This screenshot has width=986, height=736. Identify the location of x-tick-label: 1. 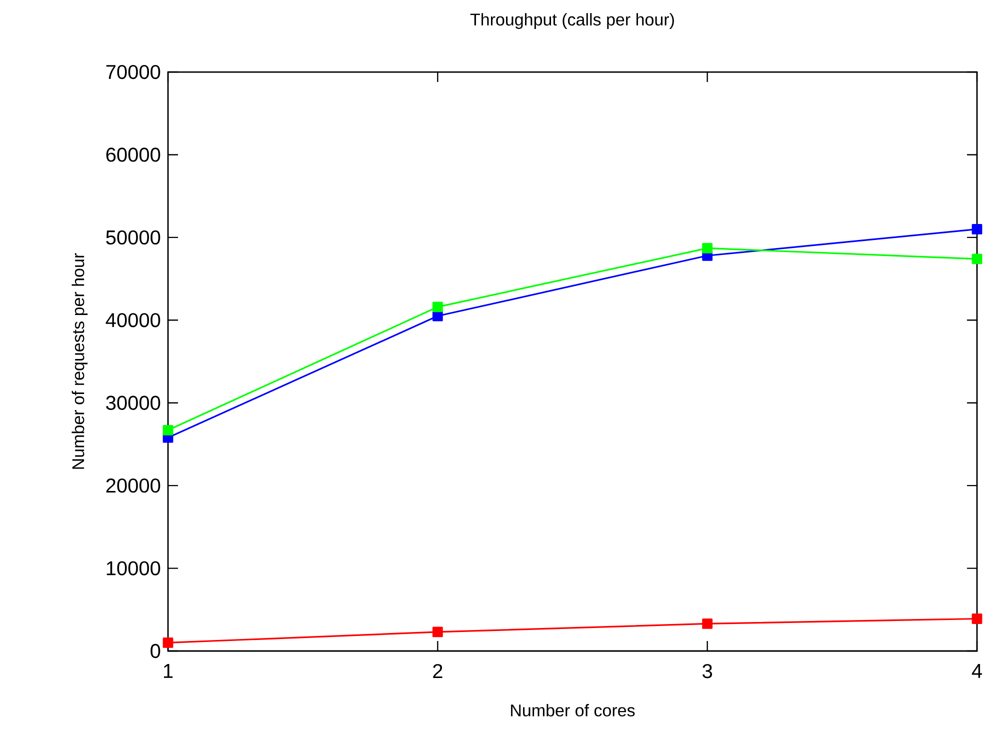
(168, 671).